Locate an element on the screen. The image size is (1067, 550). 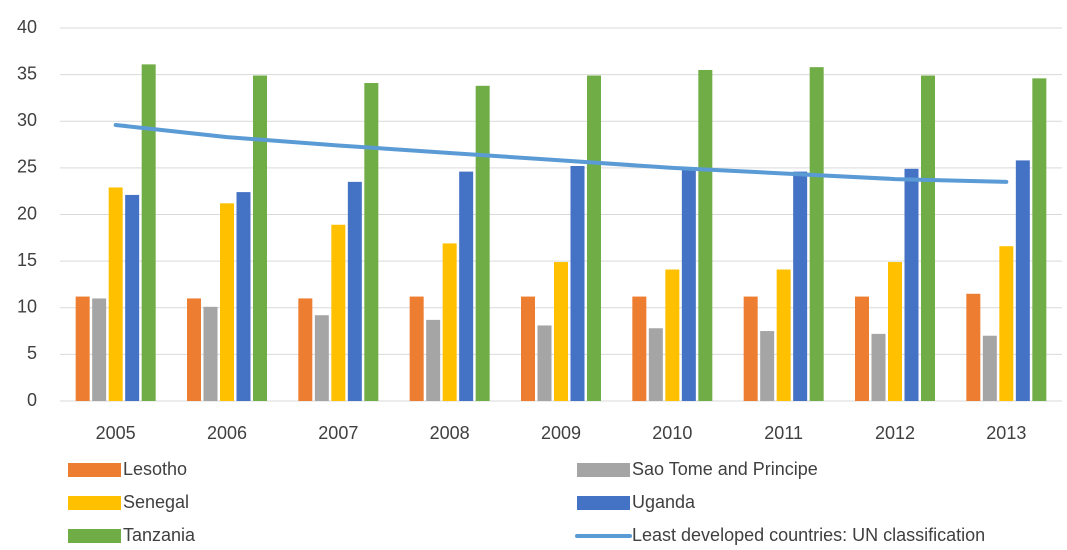
y-tick-label: 35 is located at coordinates (27, 73).